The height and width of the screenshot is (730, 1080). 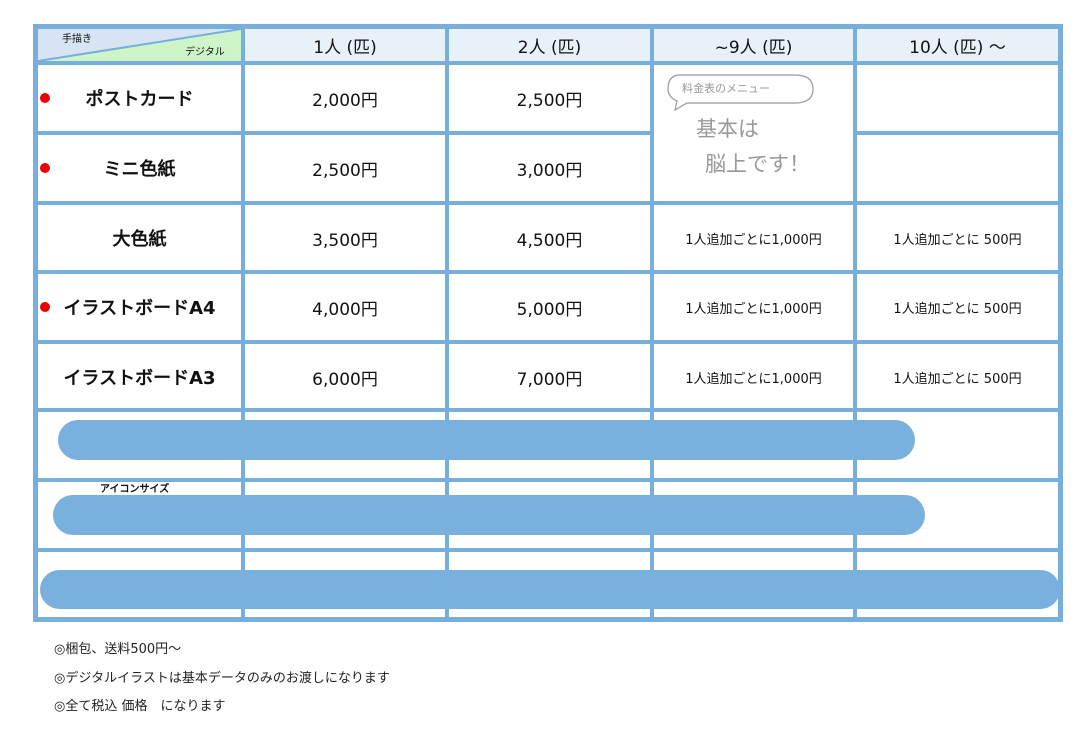 I want to click on price-2: 7,000円, so click(x=549, y=379).